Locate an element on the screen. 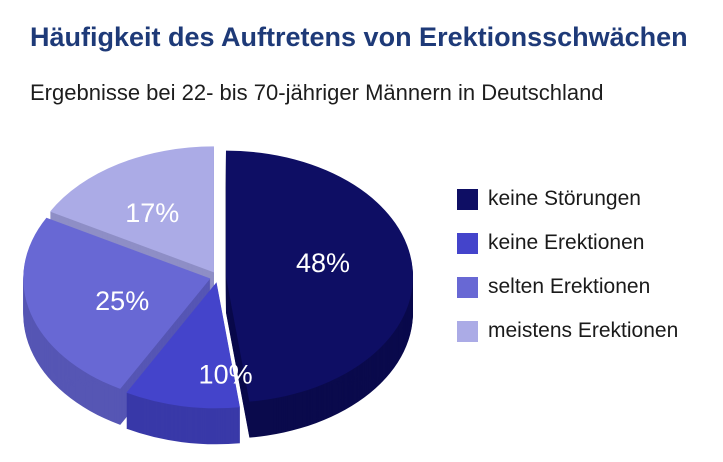 Image resolution: width=723 pixels, height=462 pixels. legend-label: keine Erektionen is located at coordinates (566, 242).